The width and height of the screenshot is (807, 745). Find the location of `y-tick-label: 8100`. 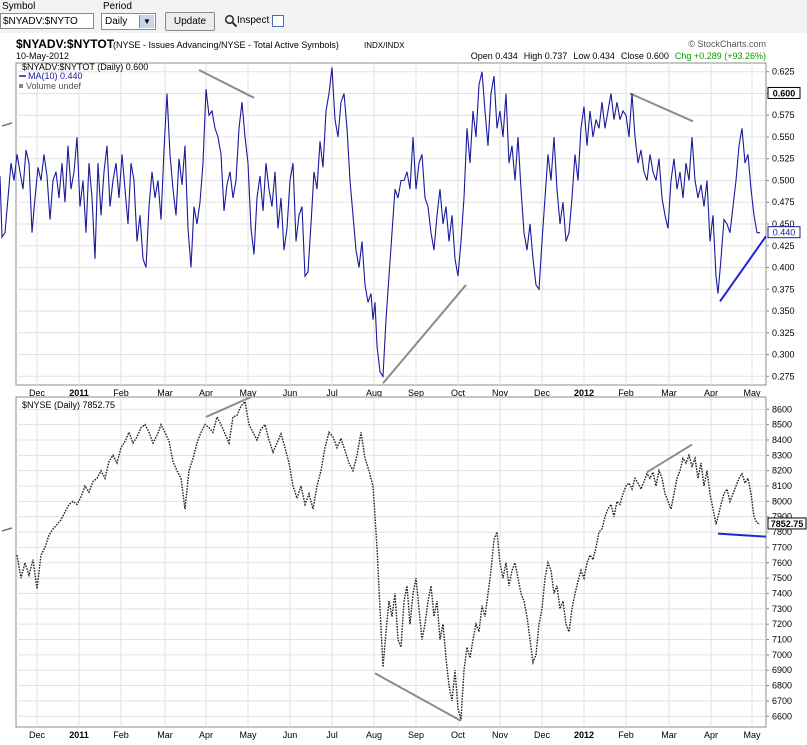

y-tick-label: 8100 is located at coordinates (782, 486).